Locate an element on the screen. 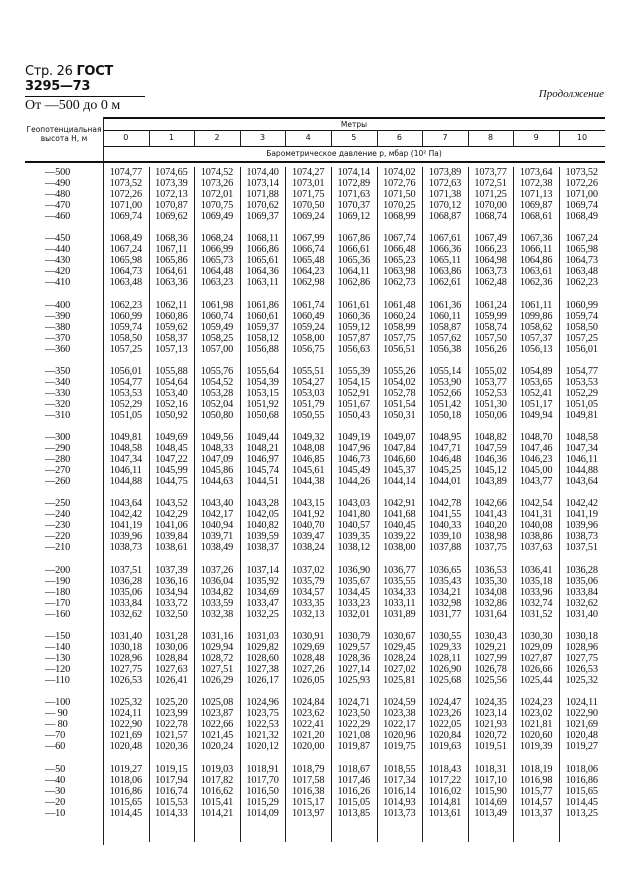  pressure-value: 1061,11 is located at coordinates (536, 305).